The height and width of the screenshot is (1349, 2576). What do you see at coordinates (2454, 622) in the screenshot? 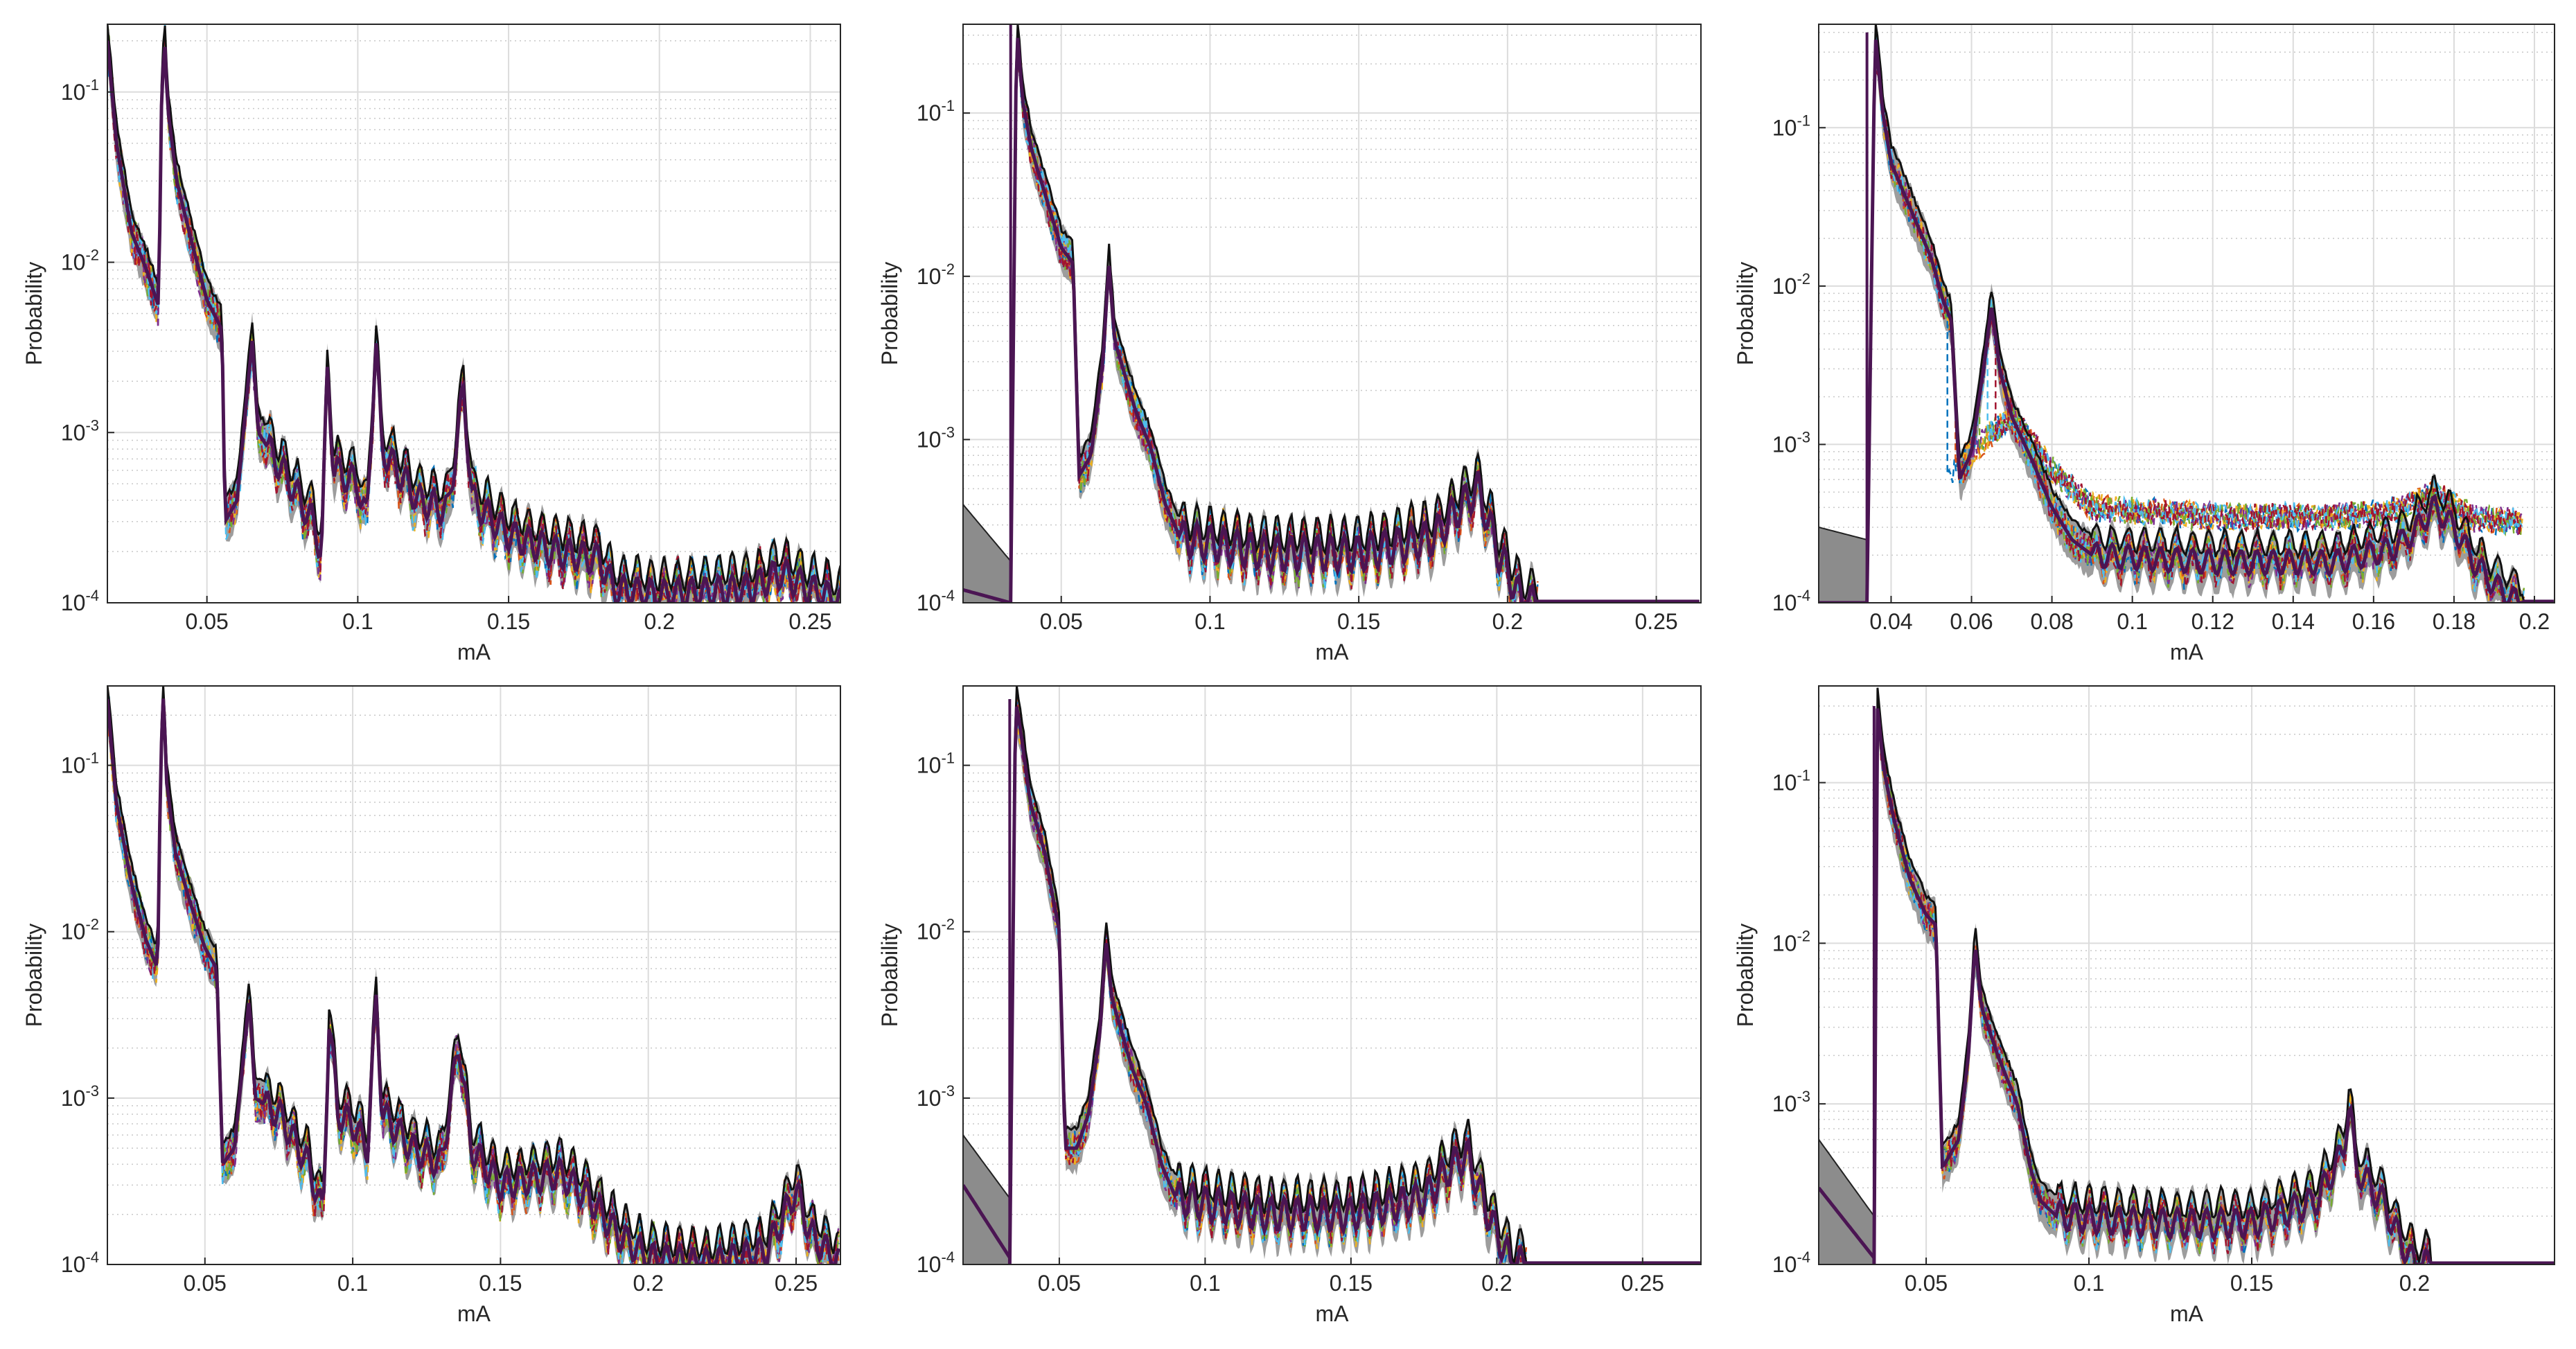
I see `x-tick-label: 0.18` at bounding box center [2454, 622].